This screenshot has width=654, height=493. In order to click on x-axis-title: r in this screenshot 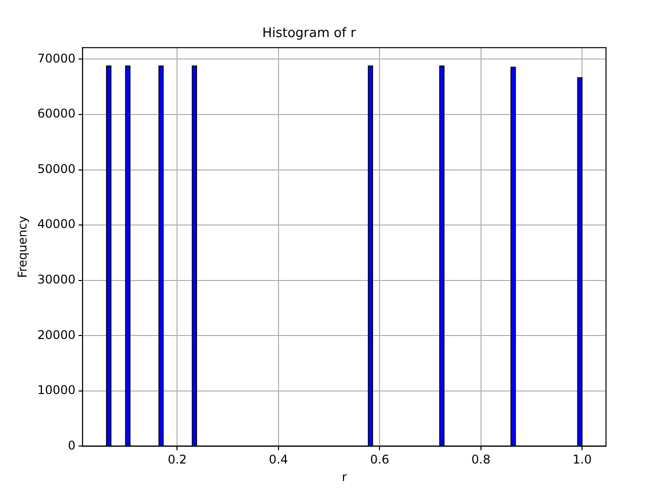, I will do `click(344, 477)`.